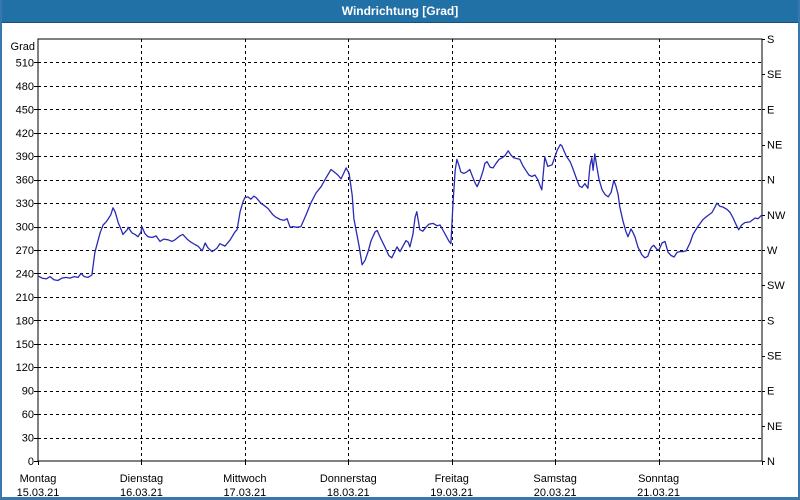  What do you see at coordinates (776, 216) in the screenshot?
I see `y-right-compass-label: NW` at bounding box center [776, 216].